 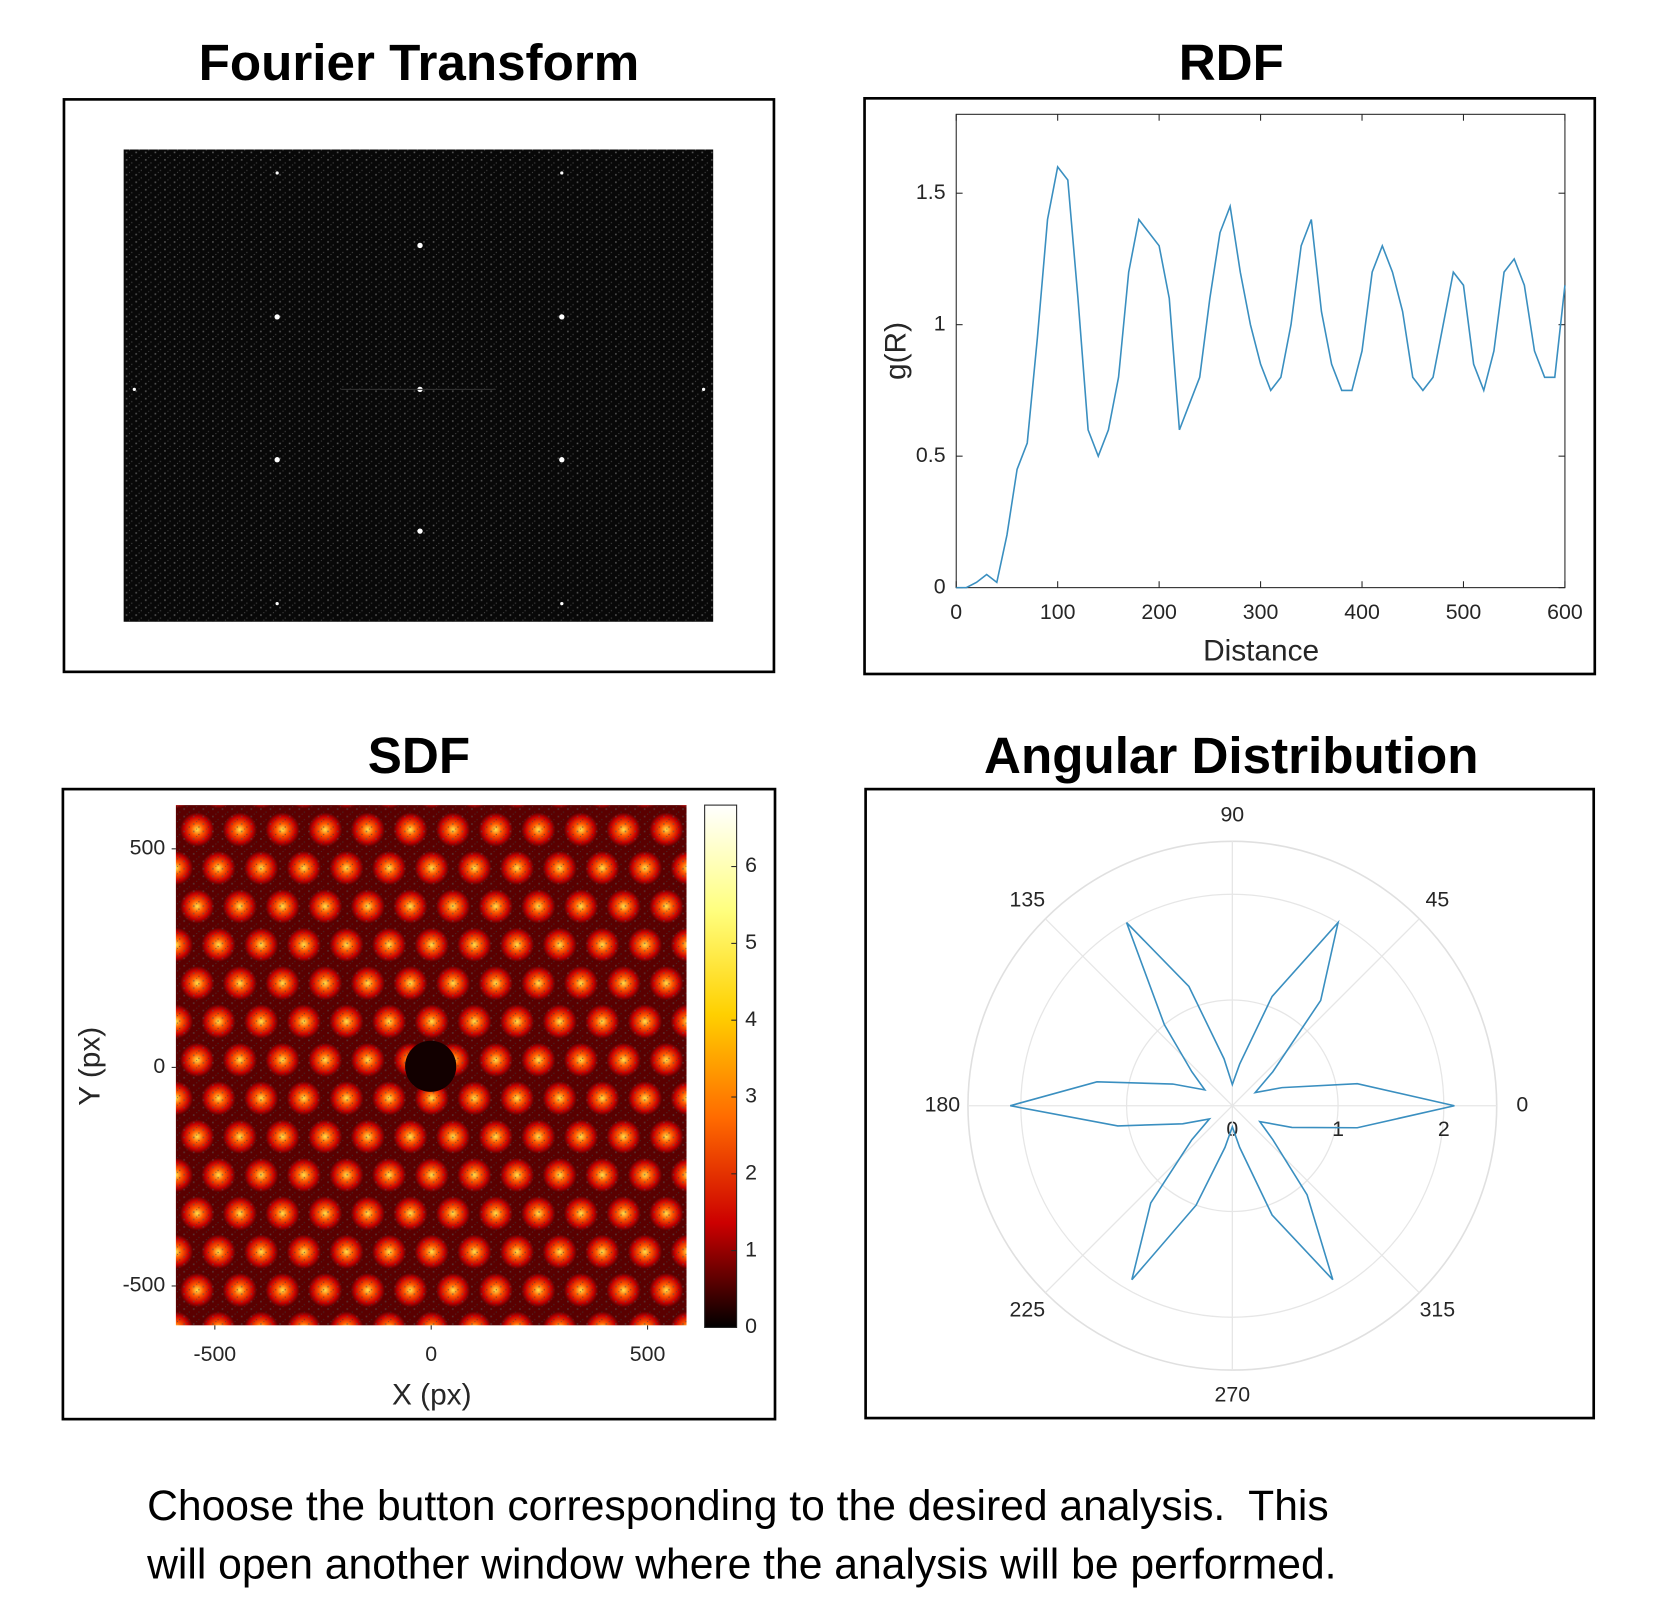 What do you see at coordinates (751, 1172) in the screenshot?
I see `colorbar-tick-label: 2` at bounding box center [751, 1172].